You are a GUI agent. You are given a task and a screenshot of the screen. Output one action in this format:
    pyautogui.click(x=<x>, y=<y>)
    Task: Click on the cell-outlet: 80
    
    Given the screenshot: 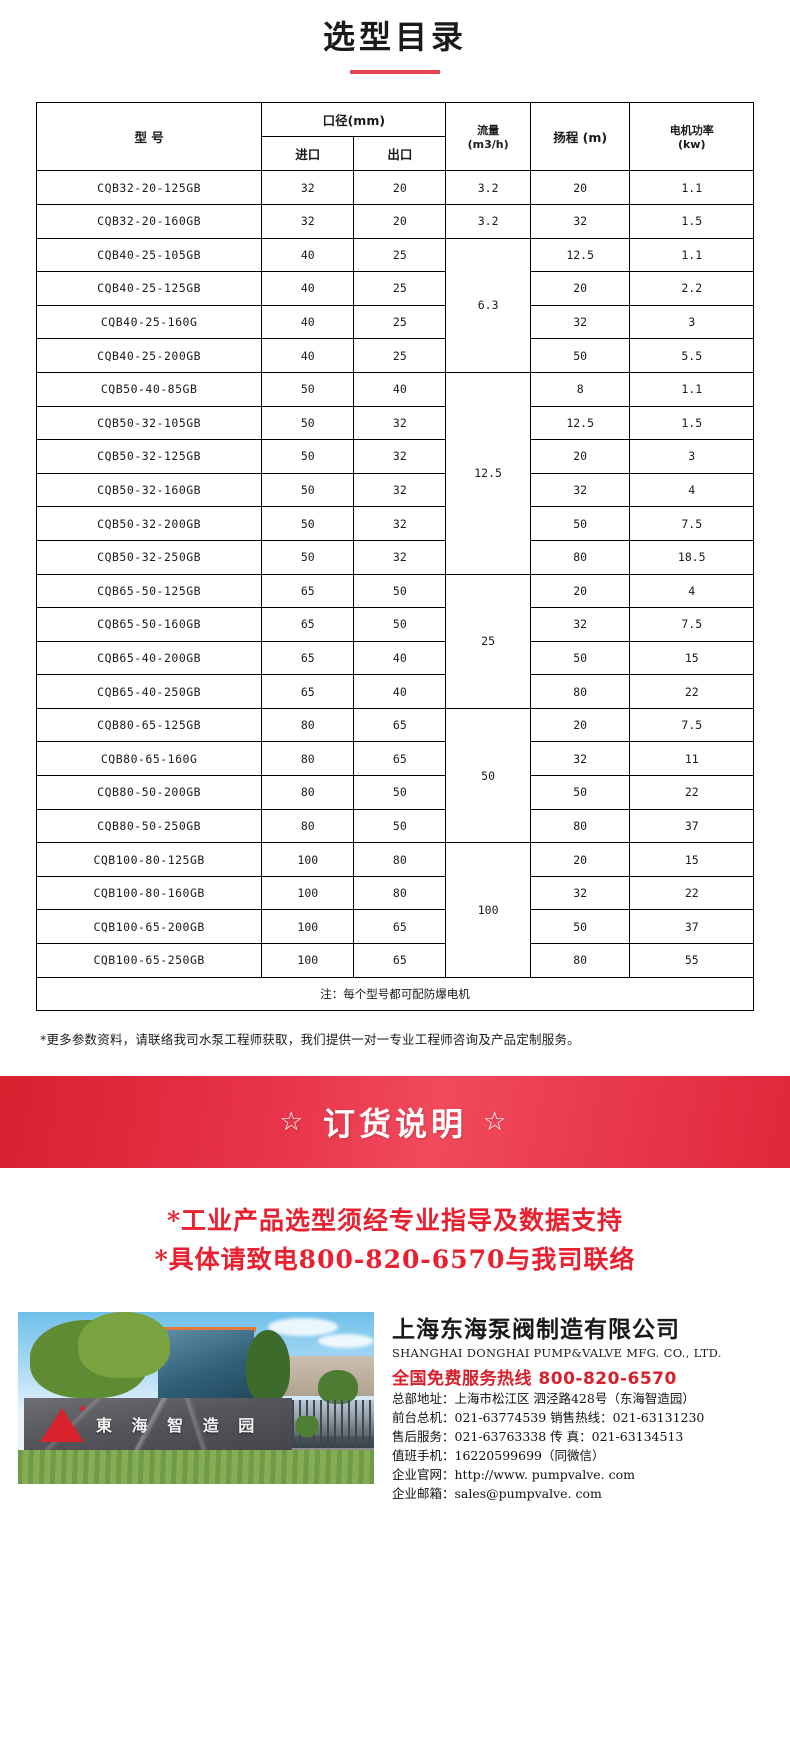 What is the action you would take?
    pyautogui.click(x=400, y=859)
    